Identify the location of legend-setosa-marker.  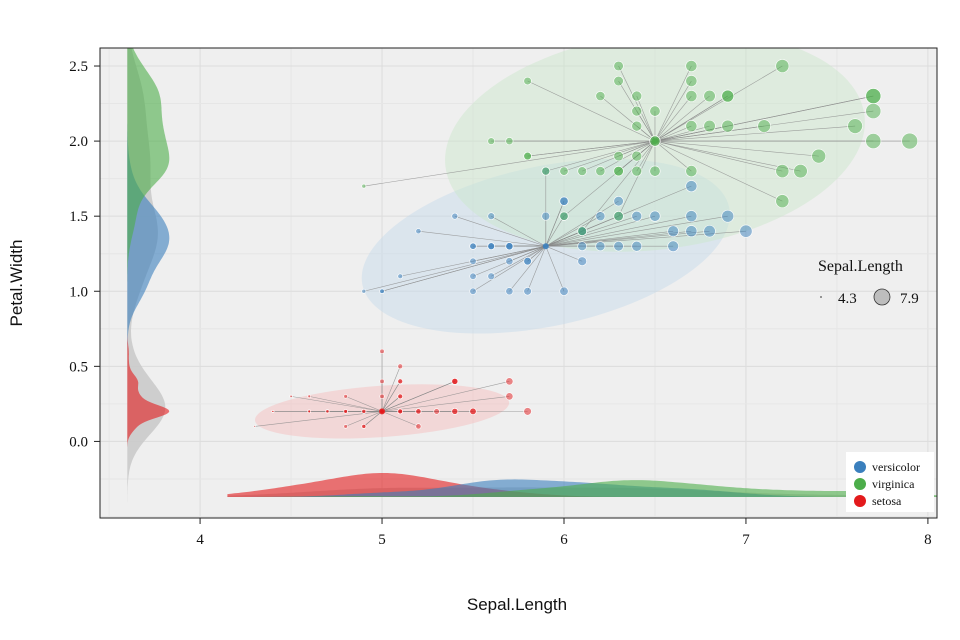
(860, 501).